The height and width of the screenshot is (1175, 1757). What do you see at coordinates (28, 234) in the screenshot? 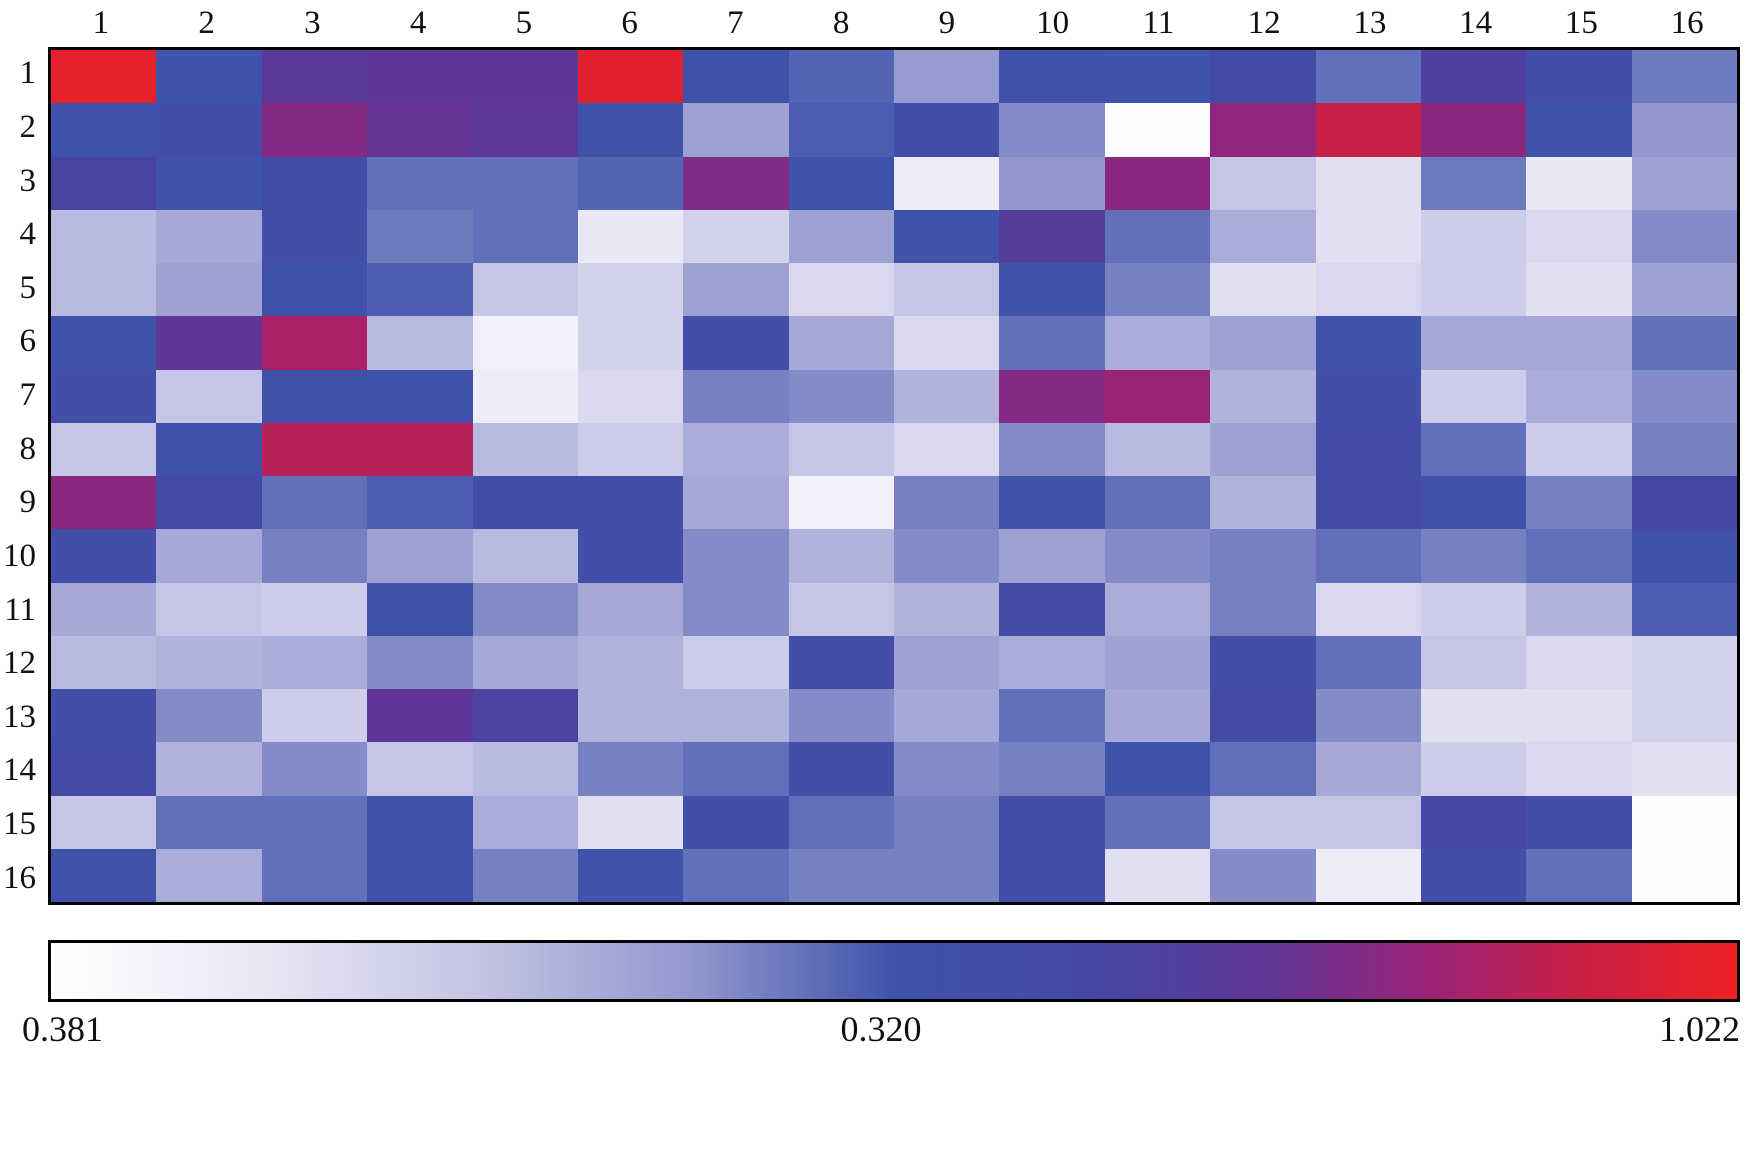
I see `y-axis-label: 4` at bounding box center [28, 234].